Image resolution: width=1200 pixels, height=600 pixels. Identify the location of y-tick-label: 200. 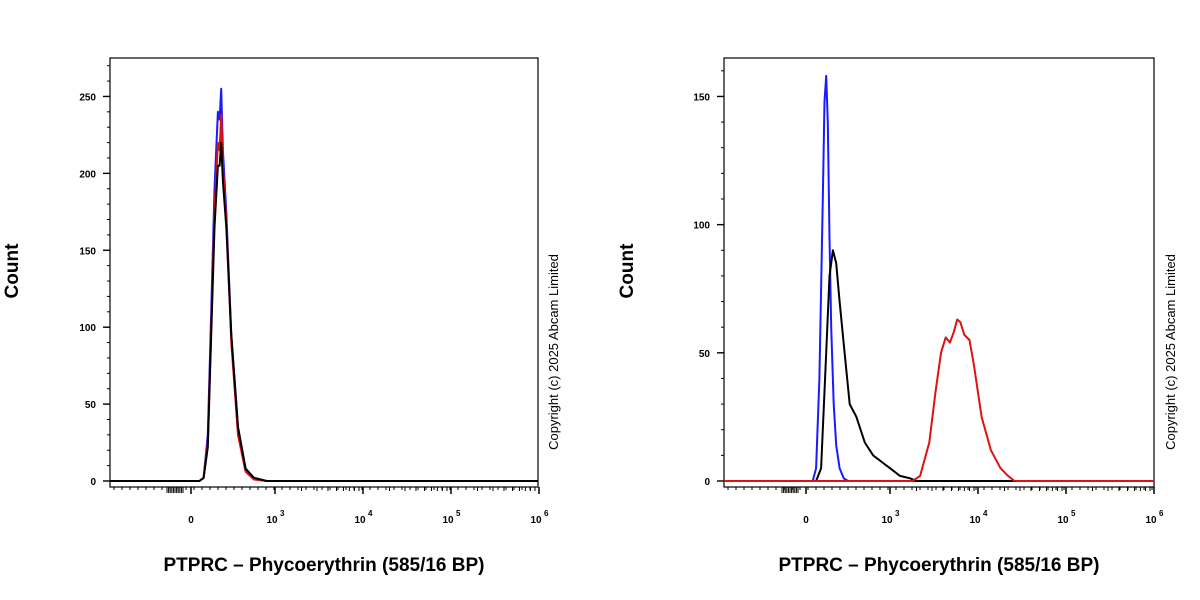
(87, 174).